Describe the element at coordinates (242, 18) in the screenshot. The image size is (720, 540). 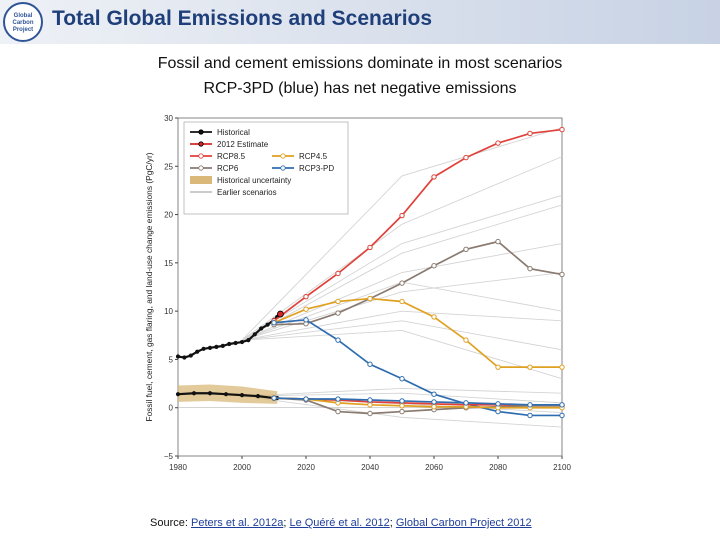
I see `slide-title: Total Global Emissions and Scenarios` at that location.